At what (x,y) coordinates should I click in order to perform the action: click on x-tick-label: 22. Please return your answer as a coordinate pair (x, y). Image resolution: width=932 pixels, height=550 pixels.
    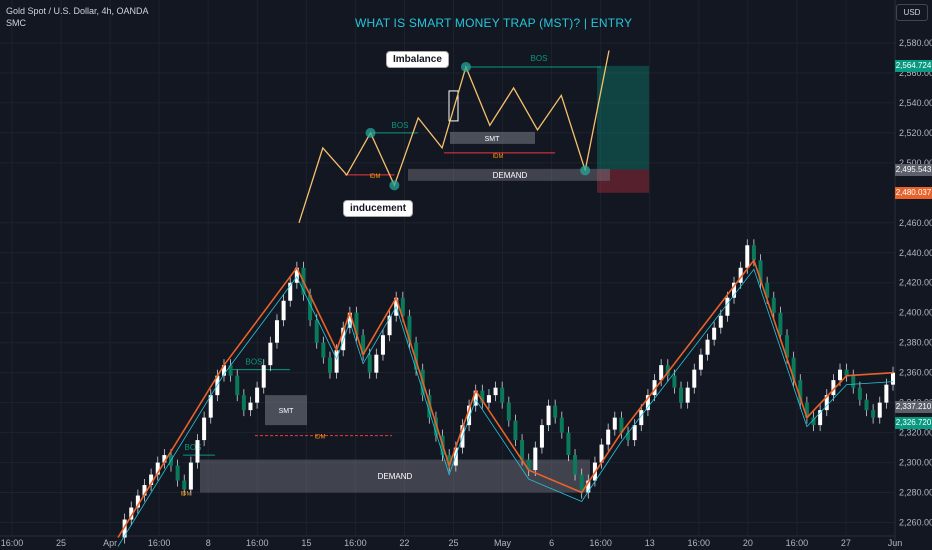
    Looking at the image, I should click on (404, 543).